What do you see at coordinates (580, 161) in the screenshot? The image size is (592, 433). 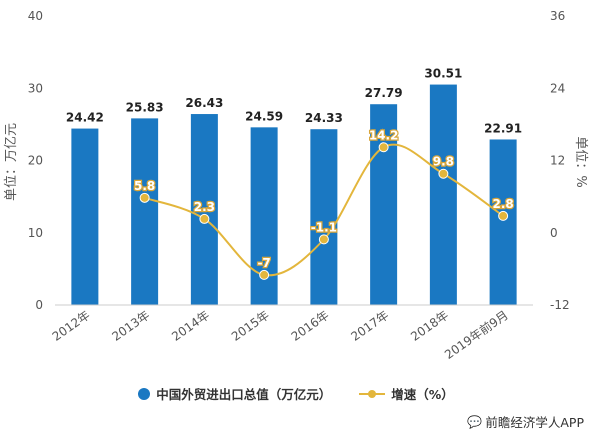 I see `right-axis-title: 单位：%` at bounding box center [580, 161].